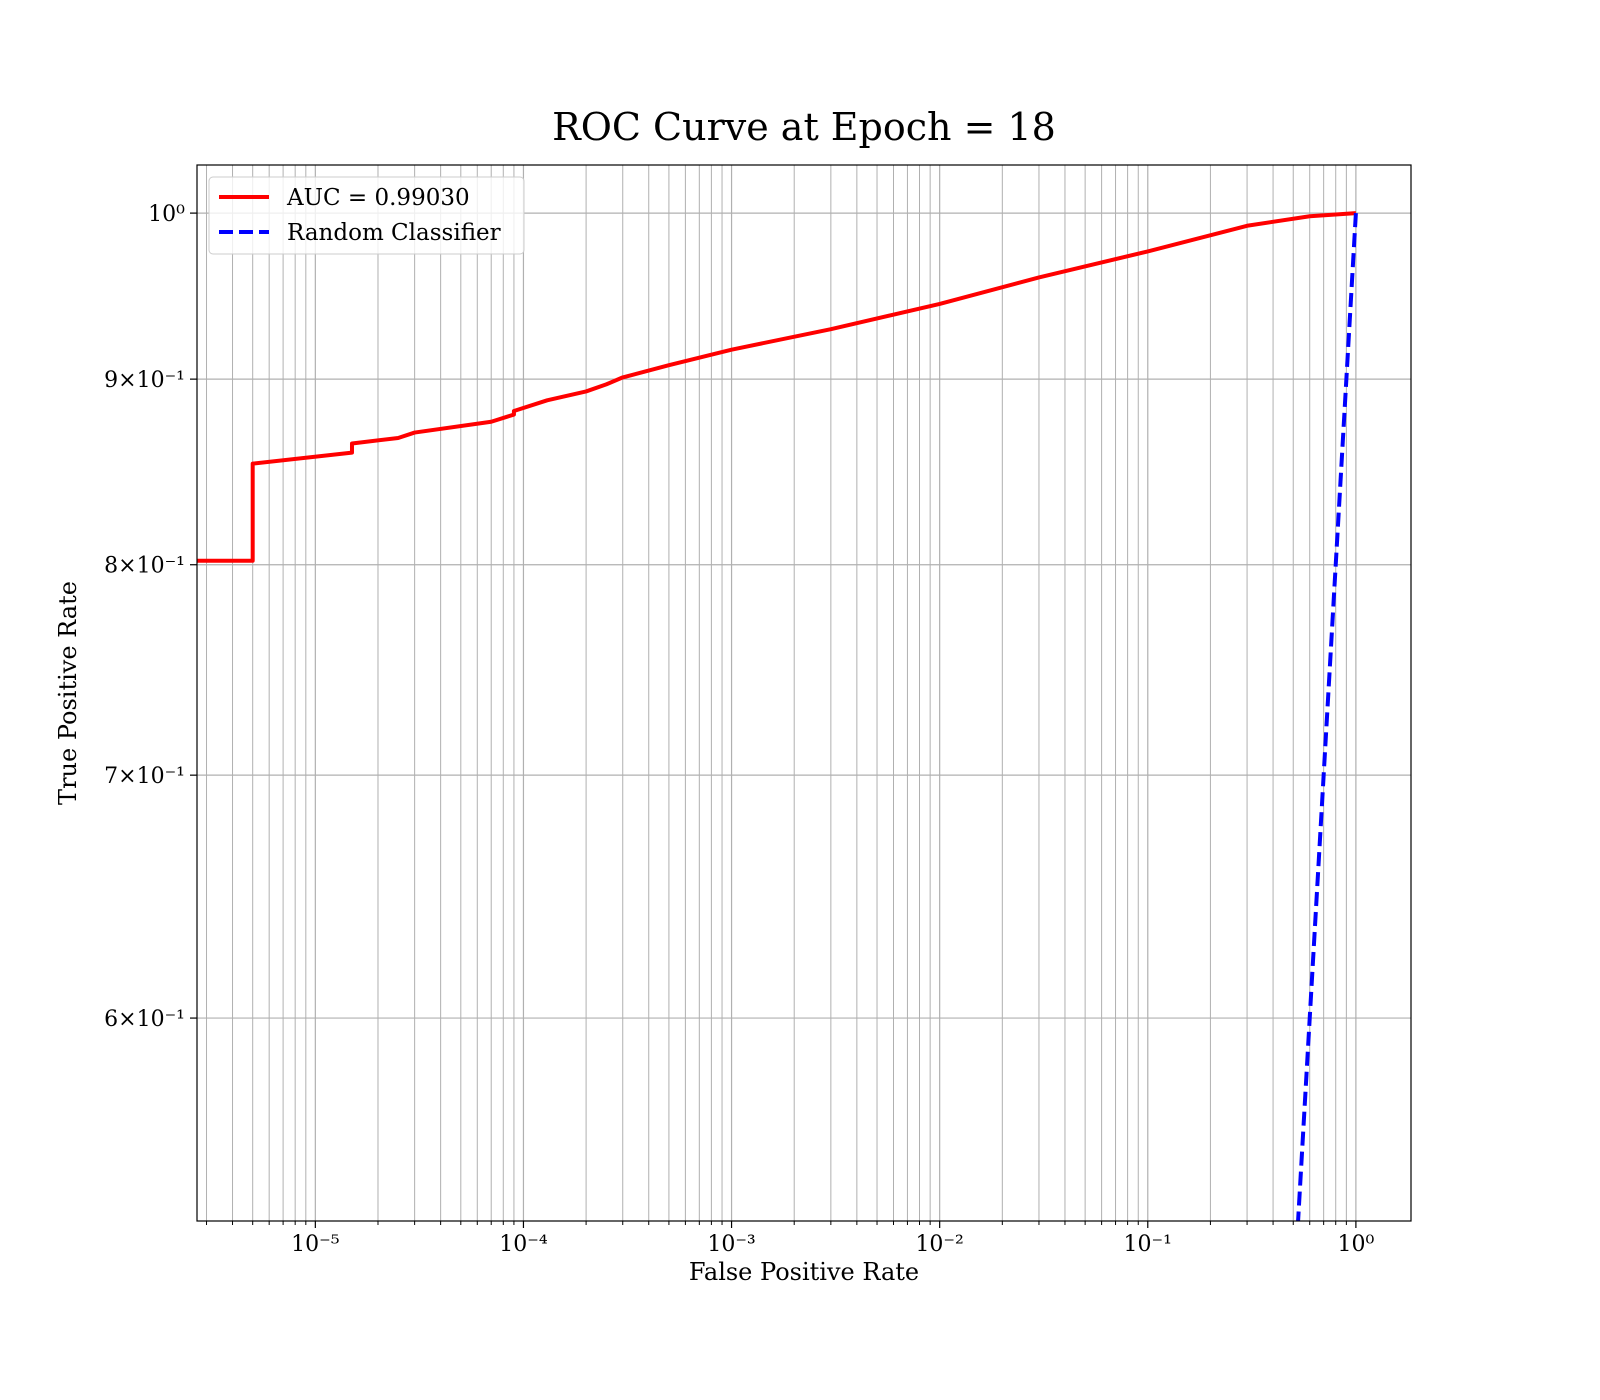  Describe the element at coordinates (804, 127) in the screenshot. I see `chart-title: ROC Curve at Epoch = 18` at that location.